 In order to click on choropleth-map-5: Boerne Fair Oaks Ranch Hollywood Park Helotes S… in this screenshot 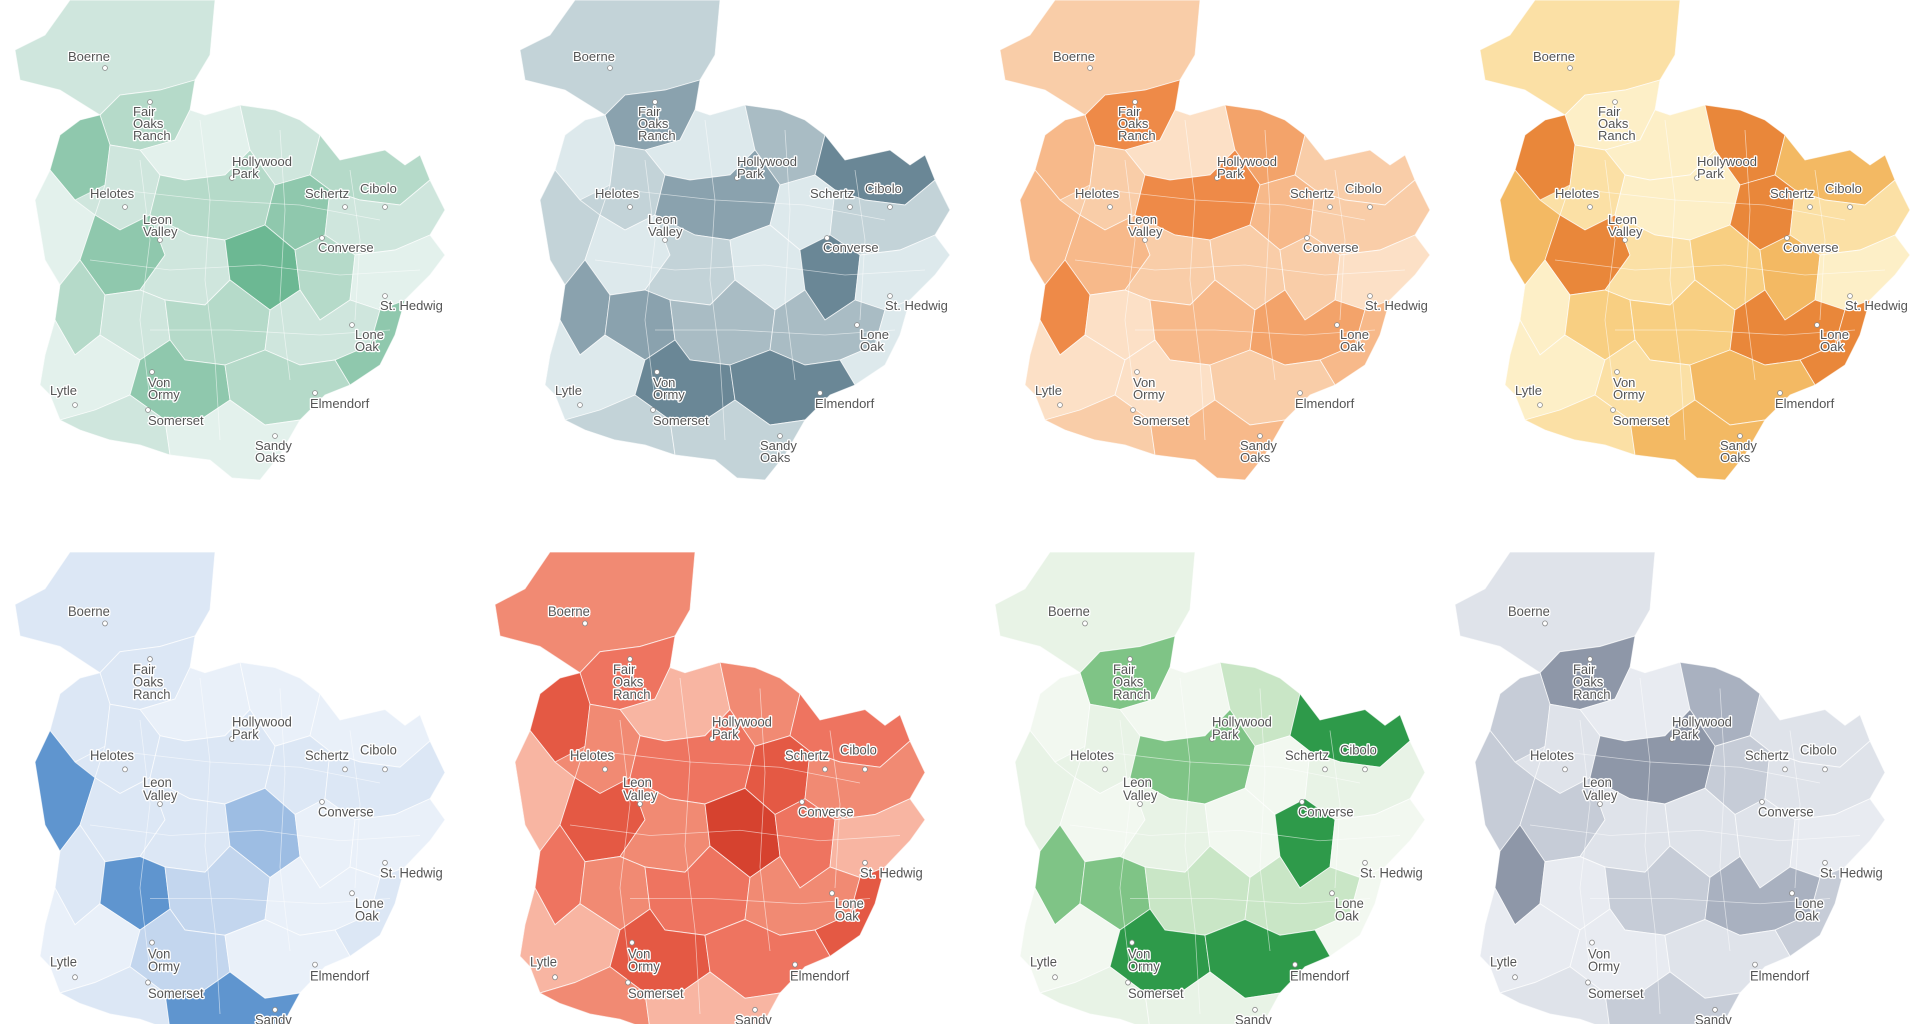, I will do `click(240, 768)`.